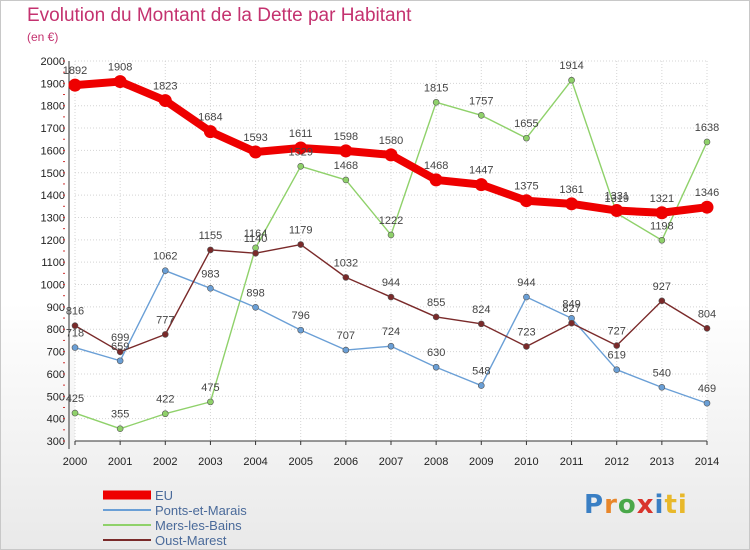  Describe the element at coordinates (198, 525) in the screenshot. I see `legend-label: Mers-les-Bains` at that location.